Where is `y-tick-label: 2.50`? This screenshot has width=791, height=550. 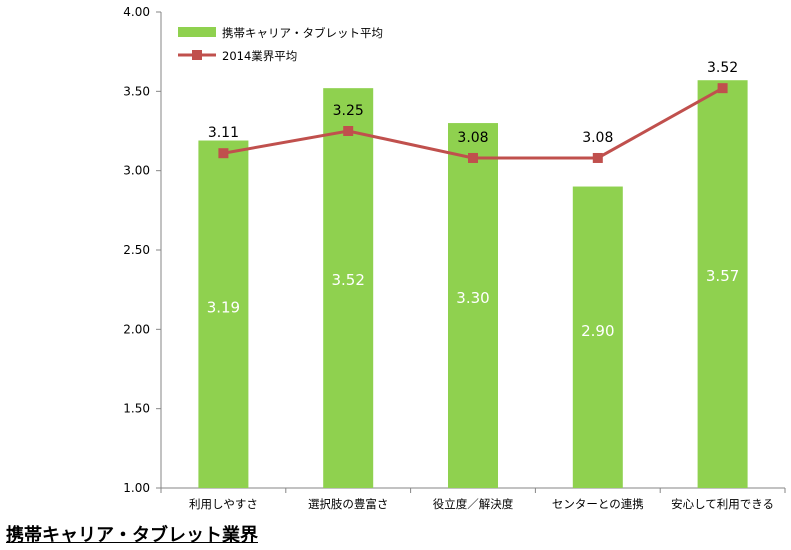
y-tick-label: 2.50 is located at coordinates (136, 250).